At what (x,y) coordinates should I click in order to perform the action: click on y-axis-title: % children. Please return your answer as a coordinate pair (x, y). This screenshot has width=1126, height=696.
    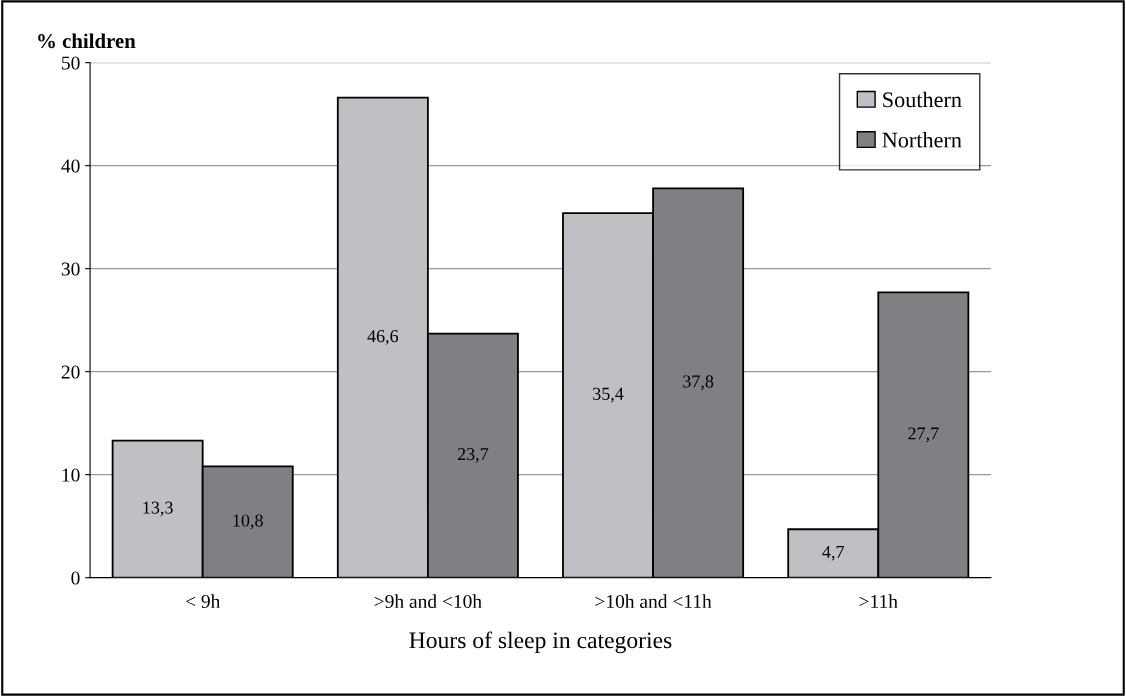
    Looking at the image, I should click on (87, 41).